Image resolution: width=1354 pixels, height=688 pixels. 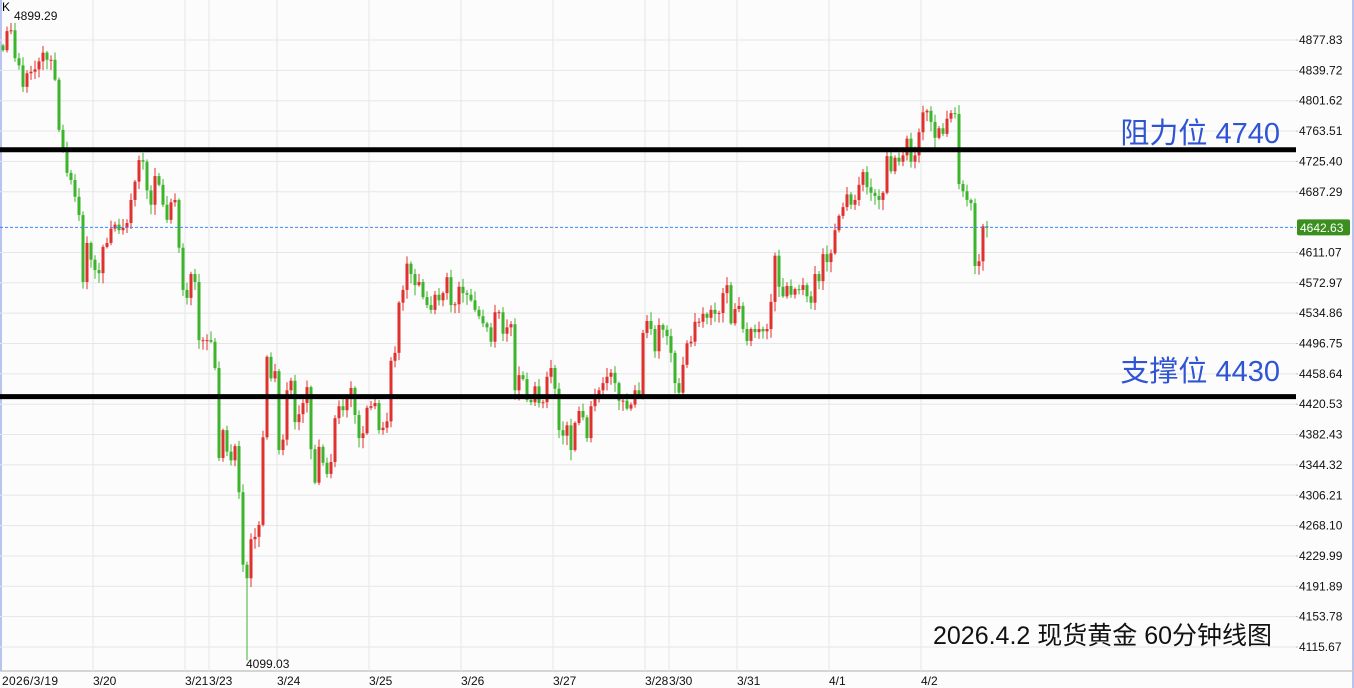 I want to click on support-label: 支撑位 4430, so click(x=1200, y=372).